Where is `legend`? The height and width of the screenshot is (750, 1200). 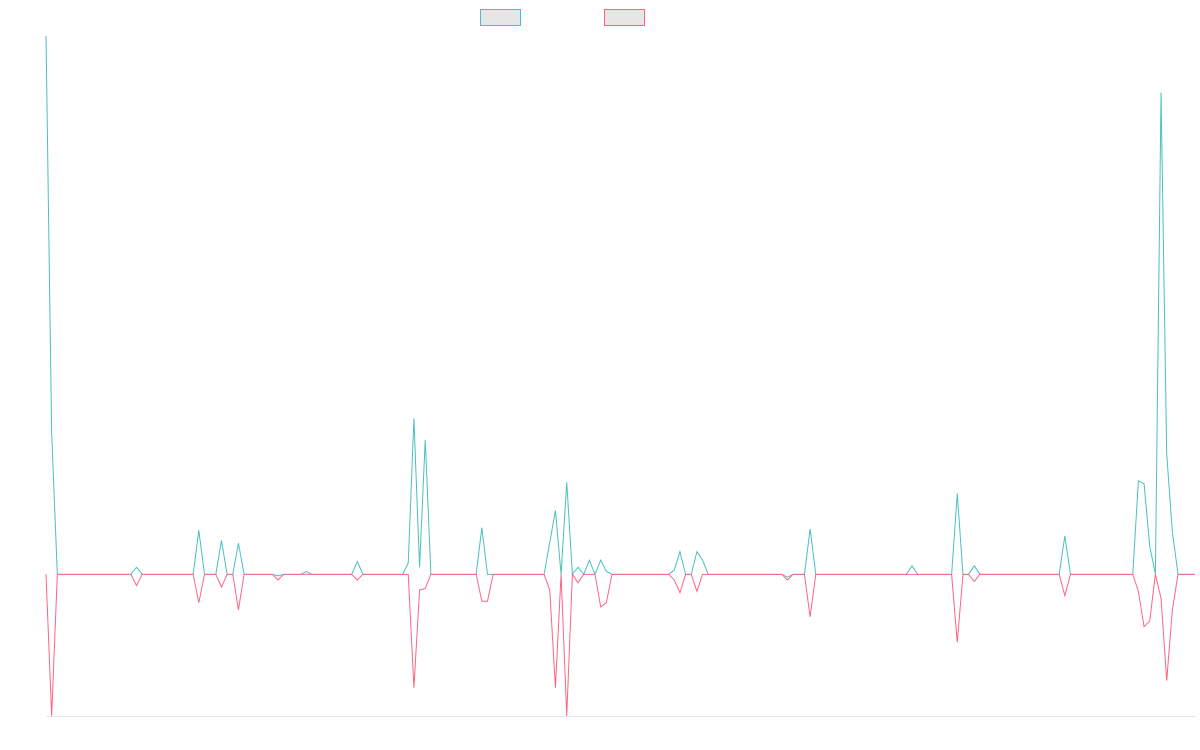 legend is located at coordinates (562, 17).